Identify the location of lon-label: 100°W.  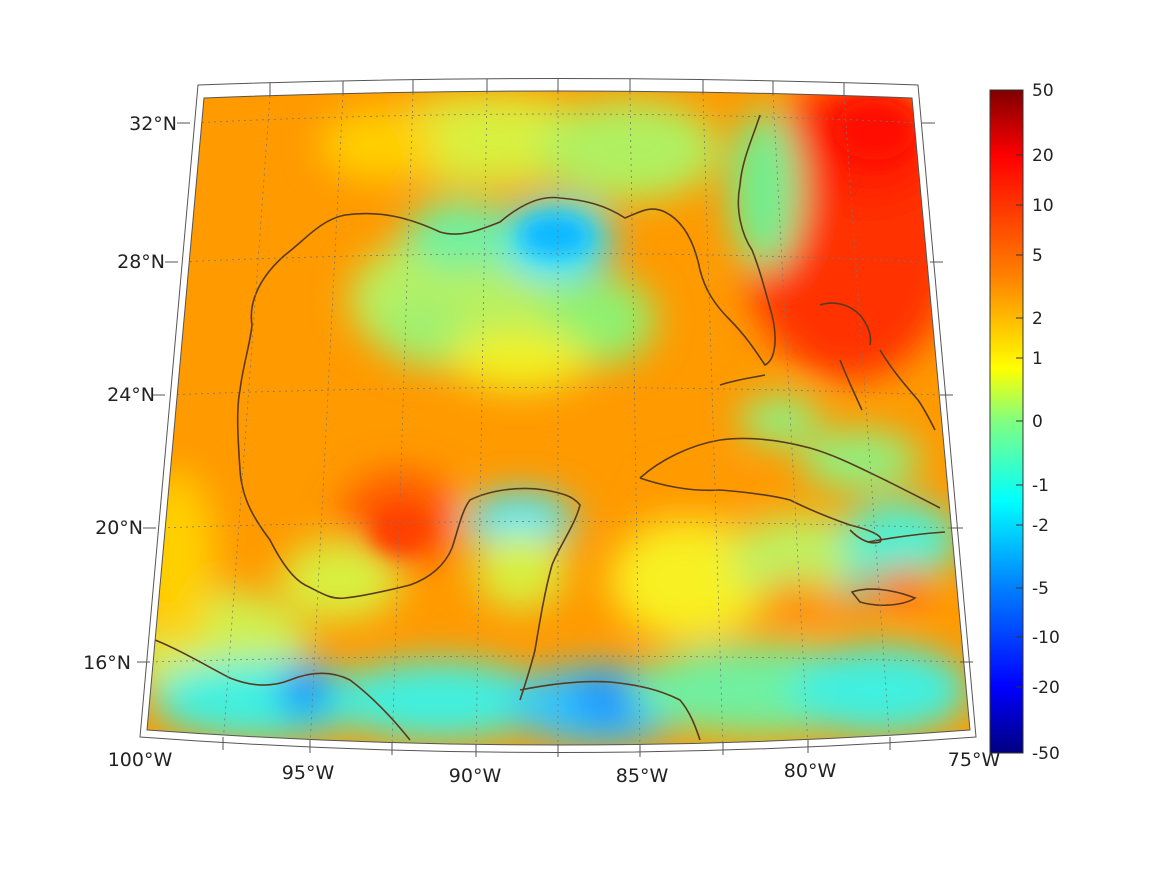
(140, 760).